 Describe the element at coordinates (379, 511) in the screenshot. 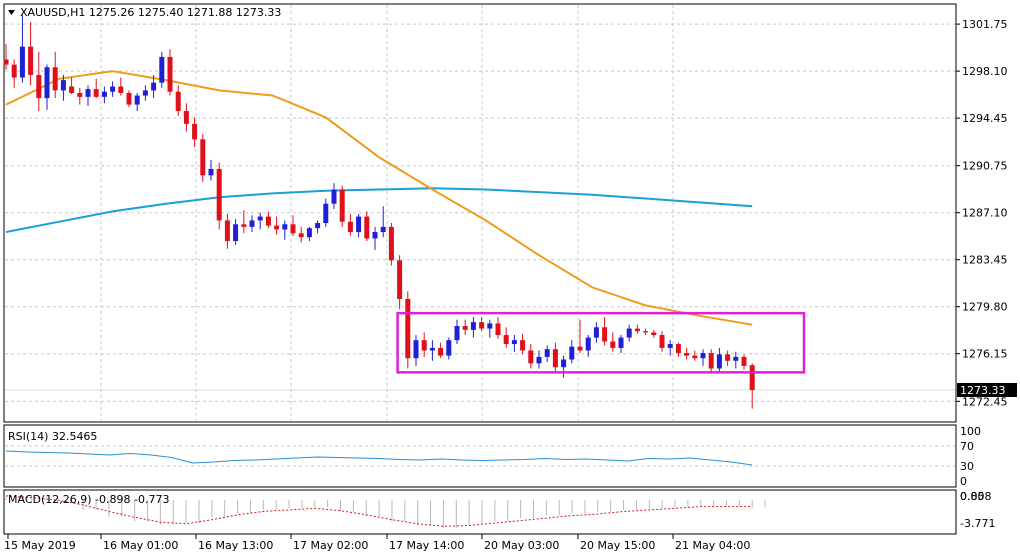

I see `macd-signal-line` at that location.